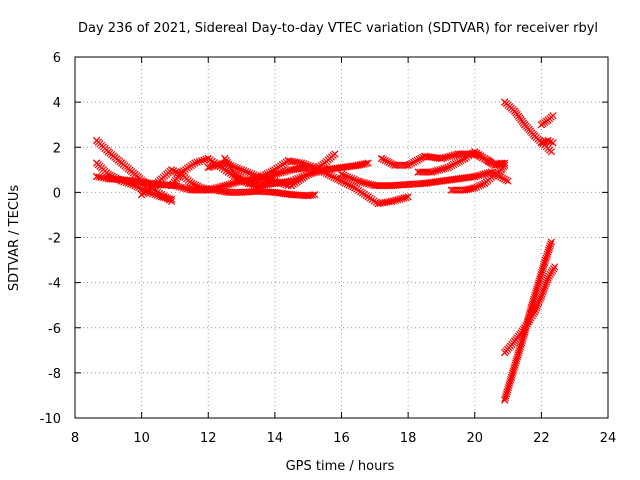  Describe the element at coordinates (341, 438) in the screenshot. I see `x-tick-label: 16` at that location.